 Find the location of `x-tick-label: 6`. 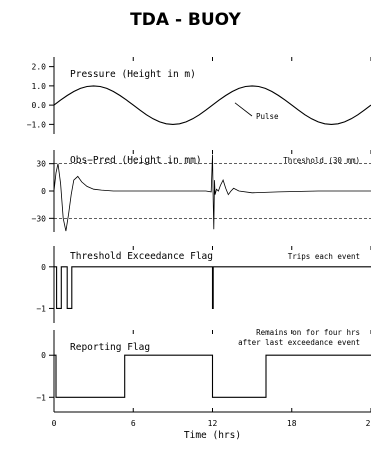

x-tick-label: 6 is located at coordinates (133, 423).